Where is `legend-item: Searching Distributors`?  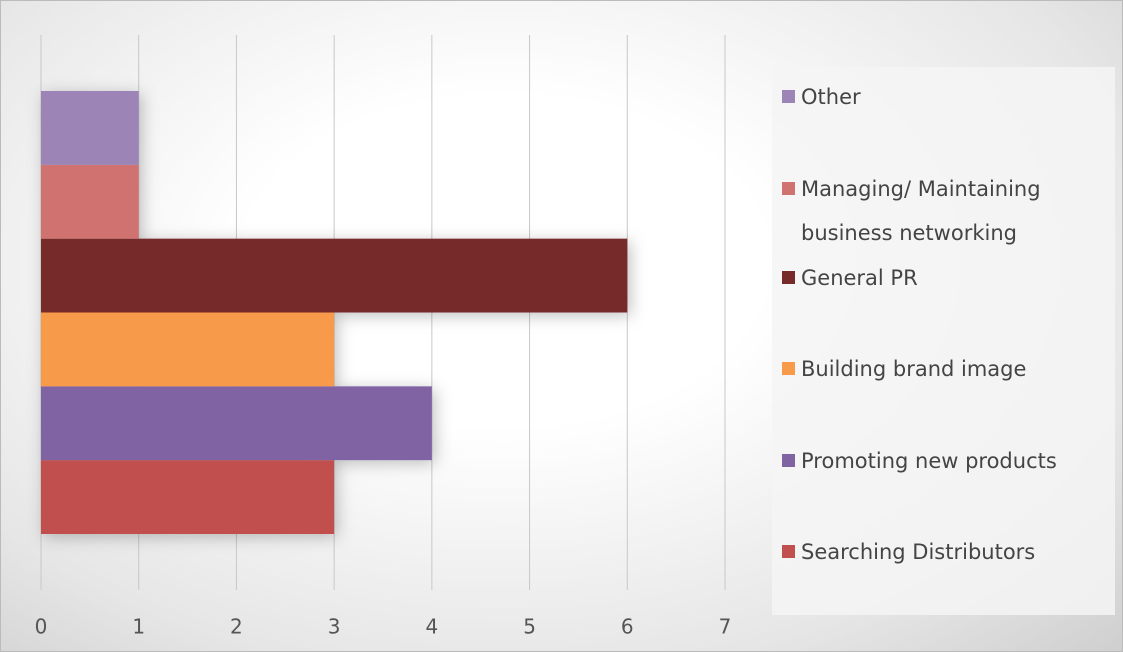 legend-item: Searching Distributors is located at coordinates (942, 552).